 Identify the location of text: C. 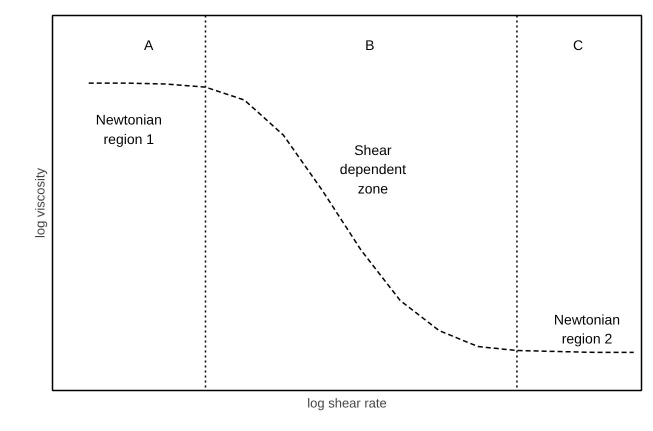
(578, 45).